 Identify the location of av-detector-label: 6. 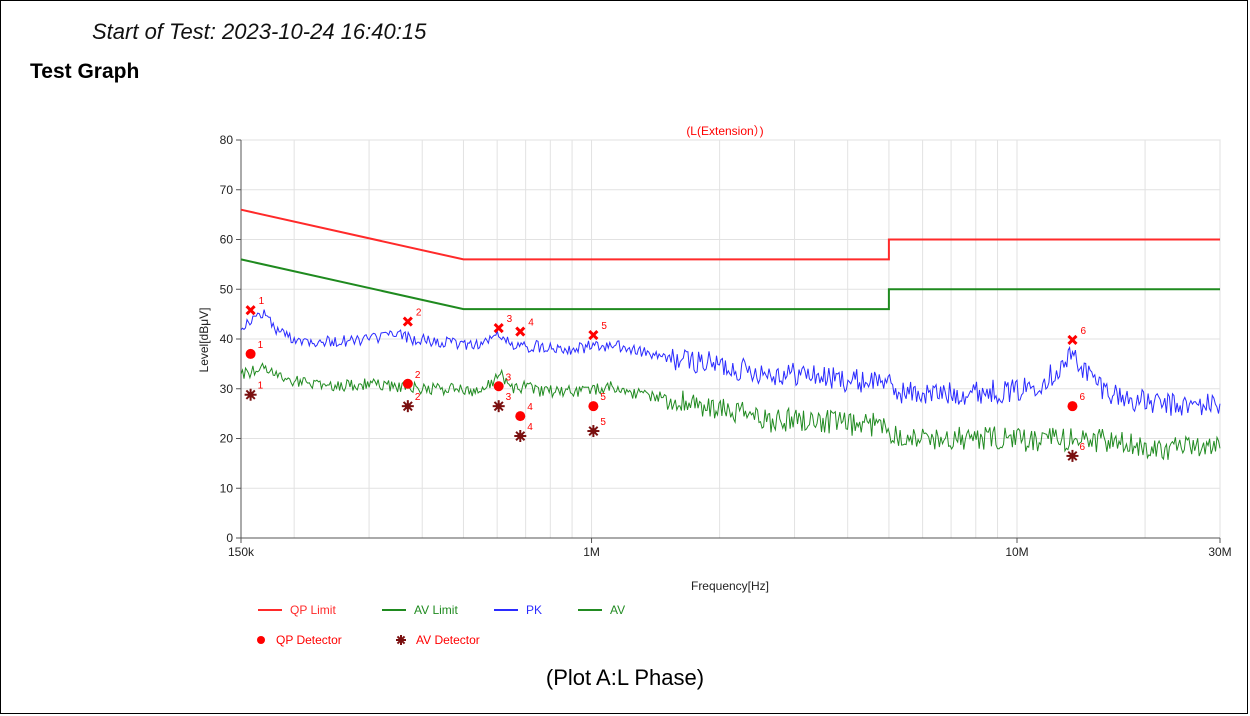
(1082, 447).